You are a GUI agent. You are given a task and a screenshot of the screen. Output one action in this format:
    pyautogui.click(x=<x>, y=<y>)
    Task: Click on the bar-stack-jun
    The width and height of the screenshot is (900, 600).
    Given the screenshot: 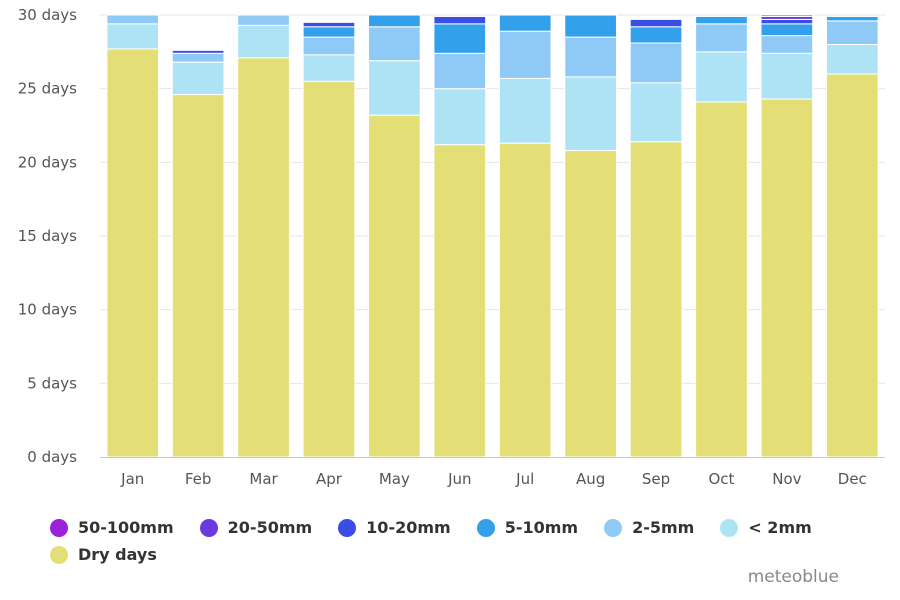 What is the action you would take?
    pyautogui.click(x=460, y=236)
    